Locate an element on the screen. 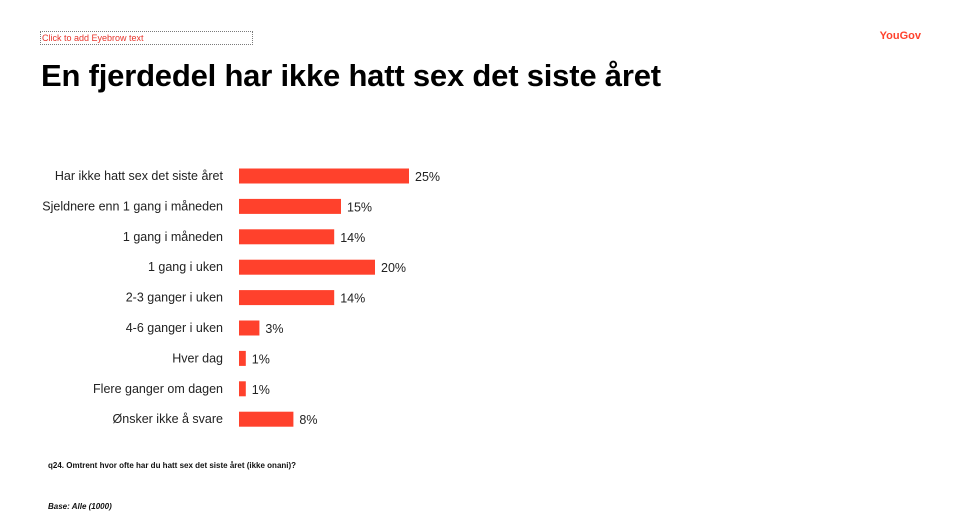 The width and height of the screenshot is (960, 521). eyebrow-placeholder: Click to add Eyebrow text is located at coordinates (146, 38).